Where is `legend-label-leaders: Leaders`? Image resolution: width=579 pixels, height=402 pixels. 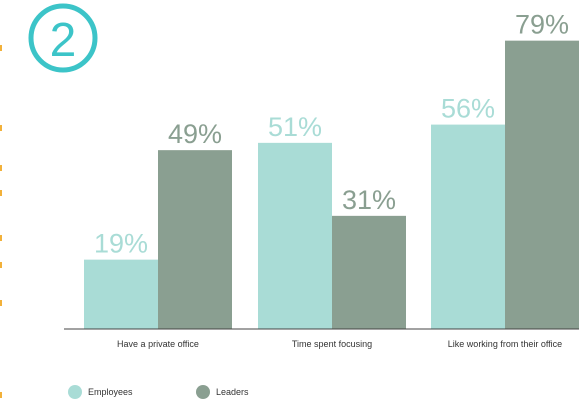
legend-label-leaders: Leaders is located at coordinates (232, 392).